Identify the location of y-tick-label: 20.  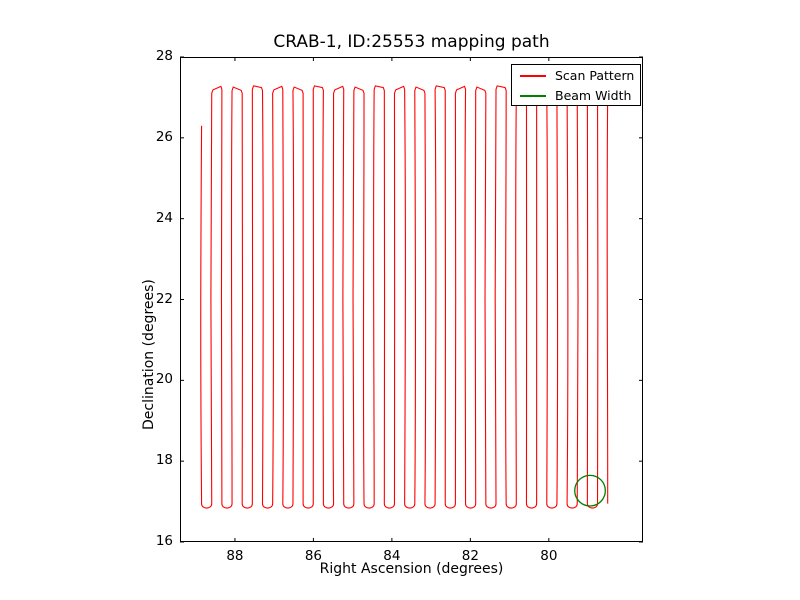
(164, 379).